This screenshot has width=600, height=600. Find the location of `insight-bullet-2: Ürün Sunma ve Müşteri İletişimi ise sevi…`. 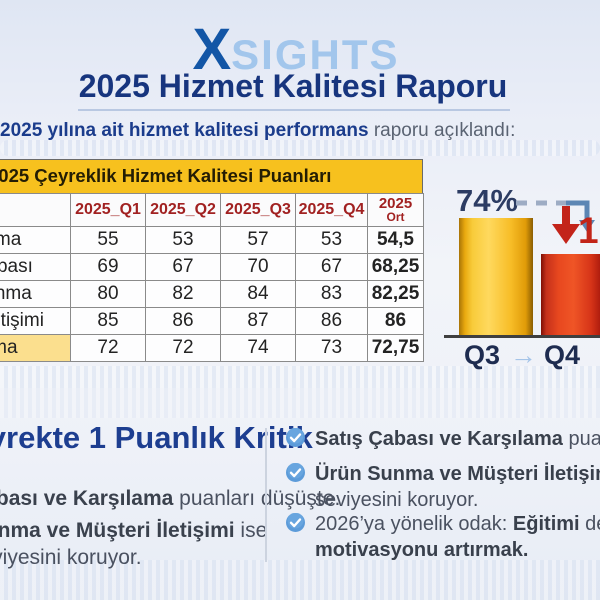

insight-bullet-2: Ürün Sunma ve Müşteri İletişimi ise sevi… is located at coordinates (443, 487).